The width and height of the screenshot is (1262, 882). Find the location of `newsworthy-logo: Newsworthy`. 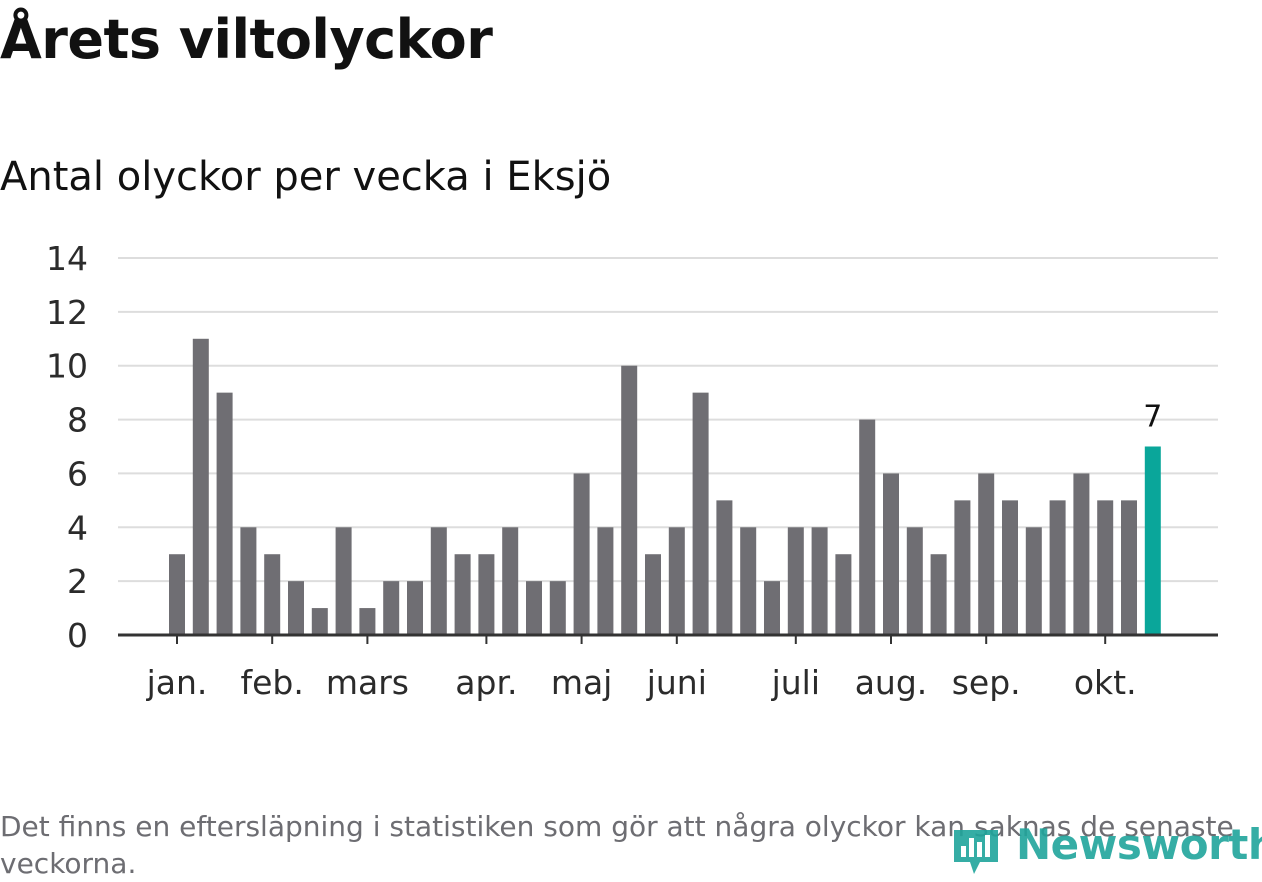

newsworthy-logo: Newsworthy is located at coordinates (1106, 847).